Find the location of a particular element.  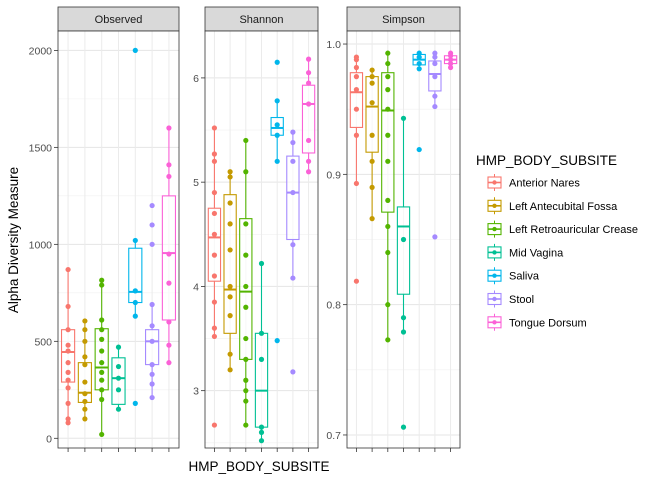

legend-label: Stool is located at coordinates (521, 300).